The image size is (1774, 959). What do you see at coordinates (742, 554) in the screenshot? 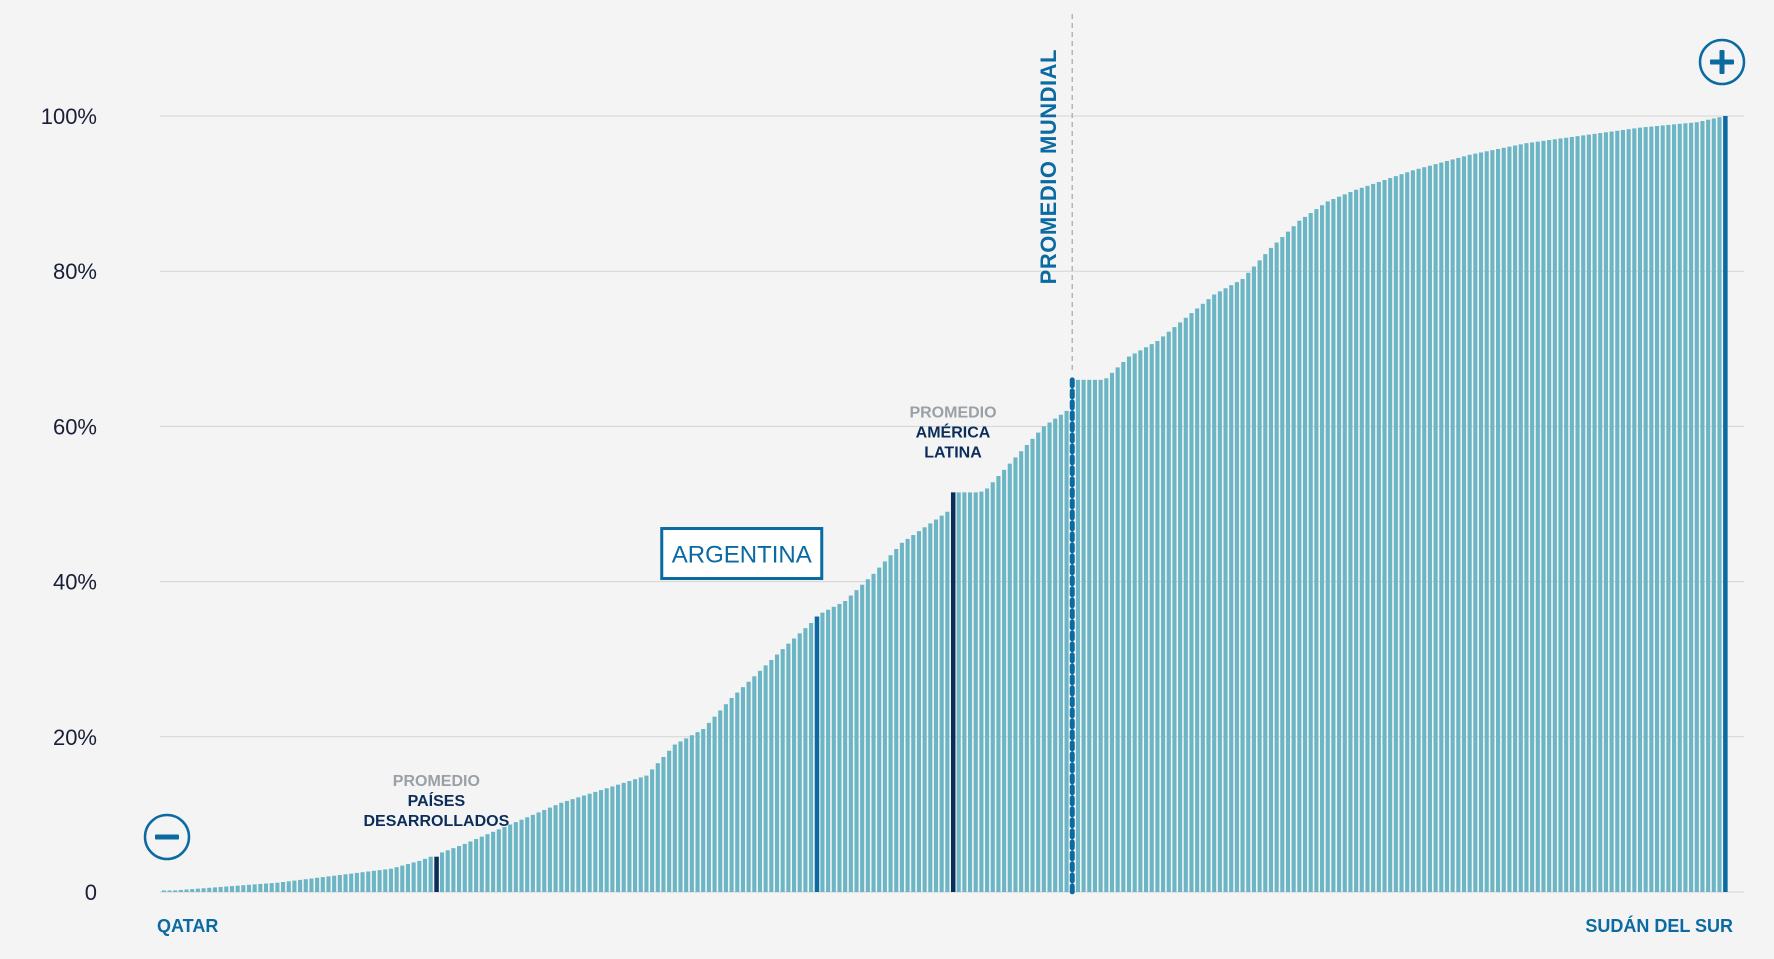
I see `callout-box` at bounding box center [742, 554].